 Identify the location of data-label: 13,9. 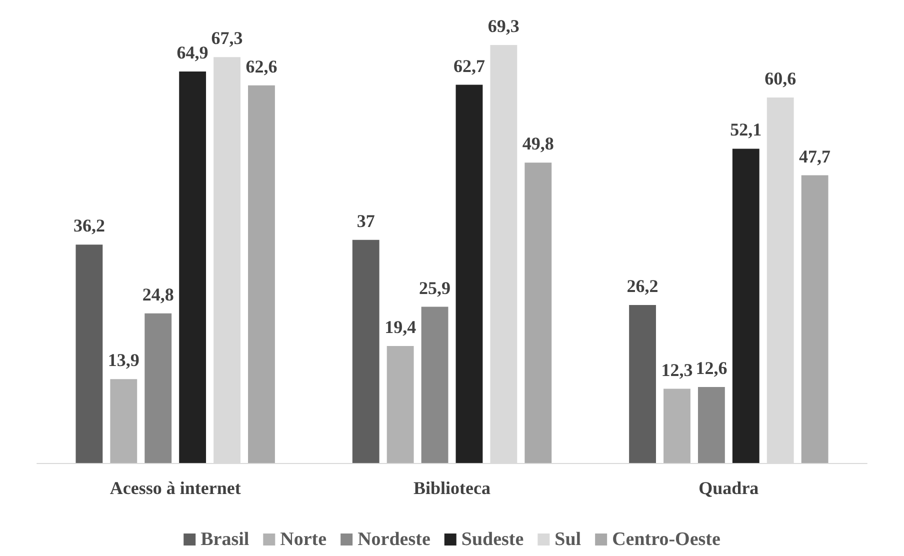
(124, 360).